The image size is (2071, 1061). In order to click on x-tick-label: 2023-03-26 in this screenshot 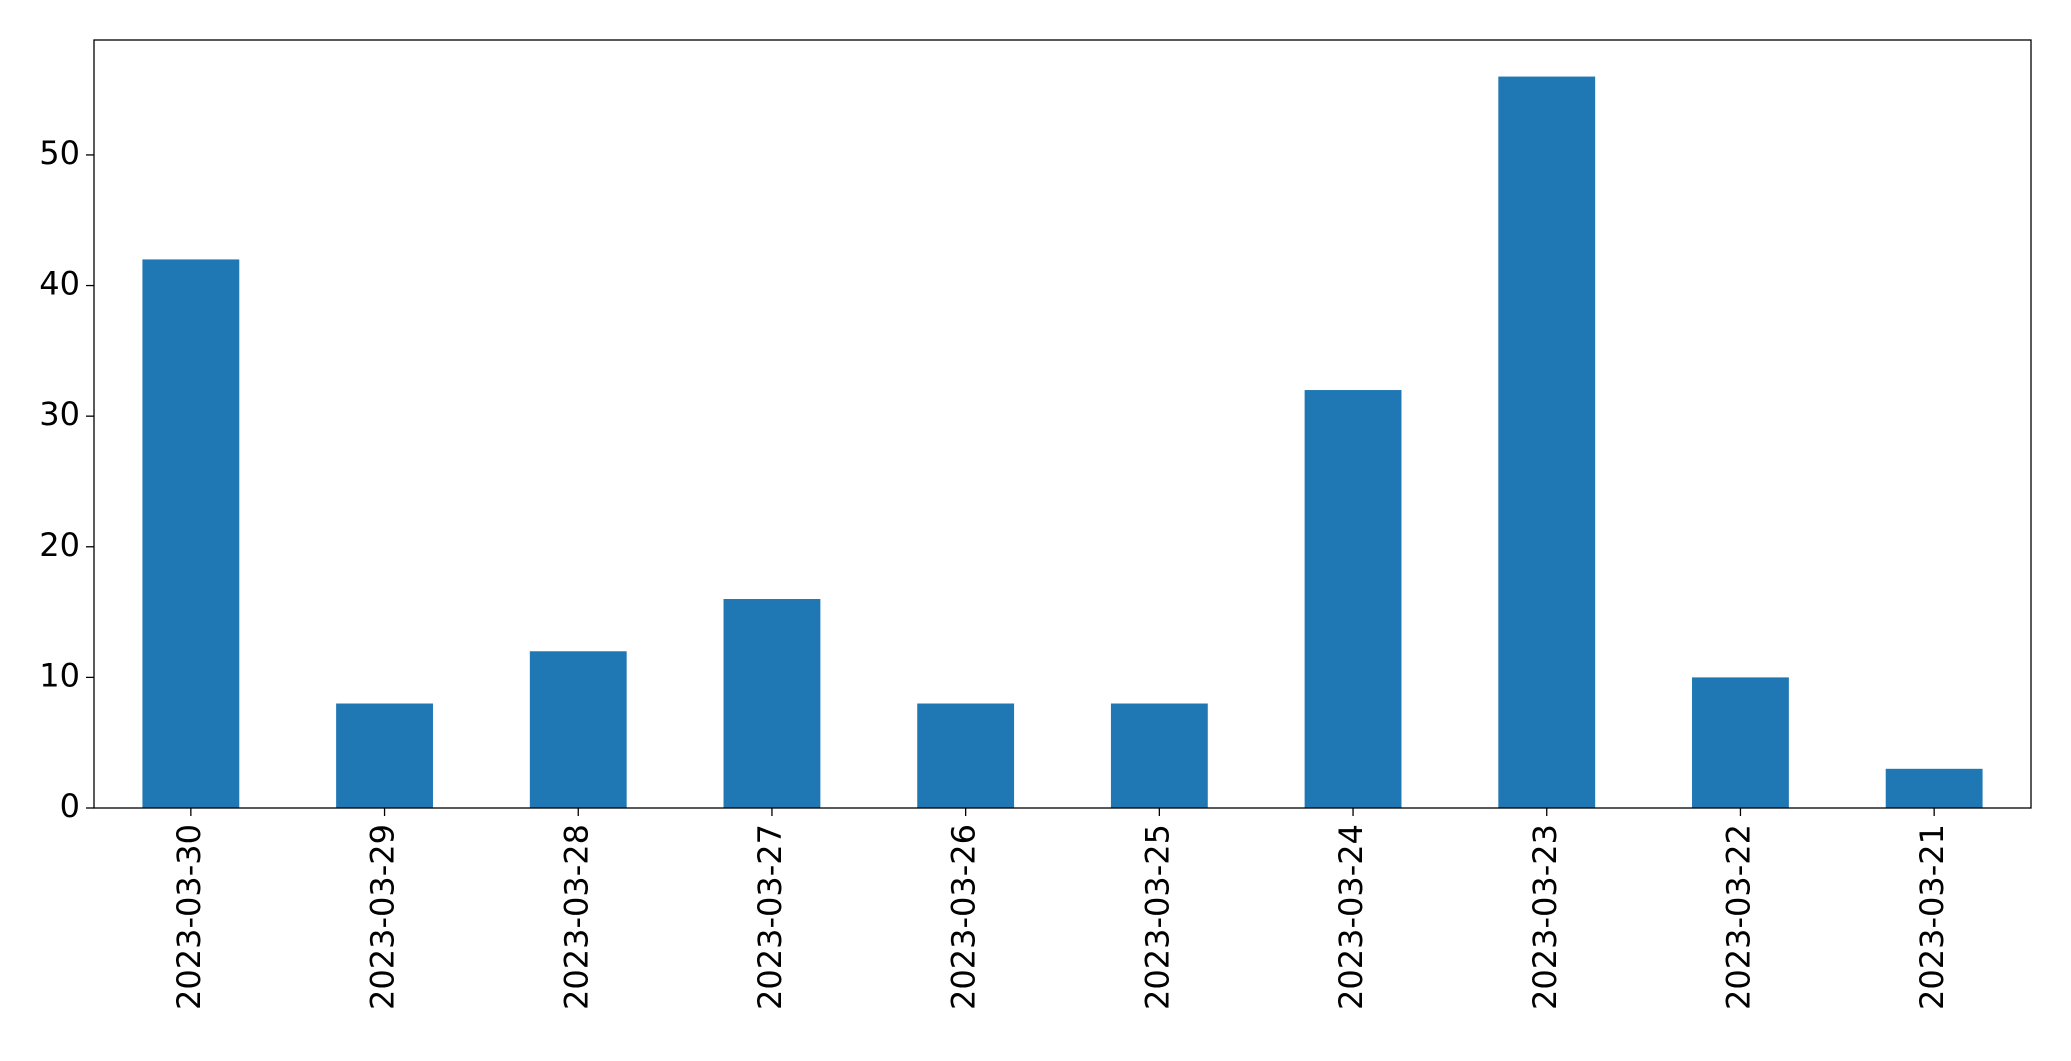, I will do `click(964, 917)`.